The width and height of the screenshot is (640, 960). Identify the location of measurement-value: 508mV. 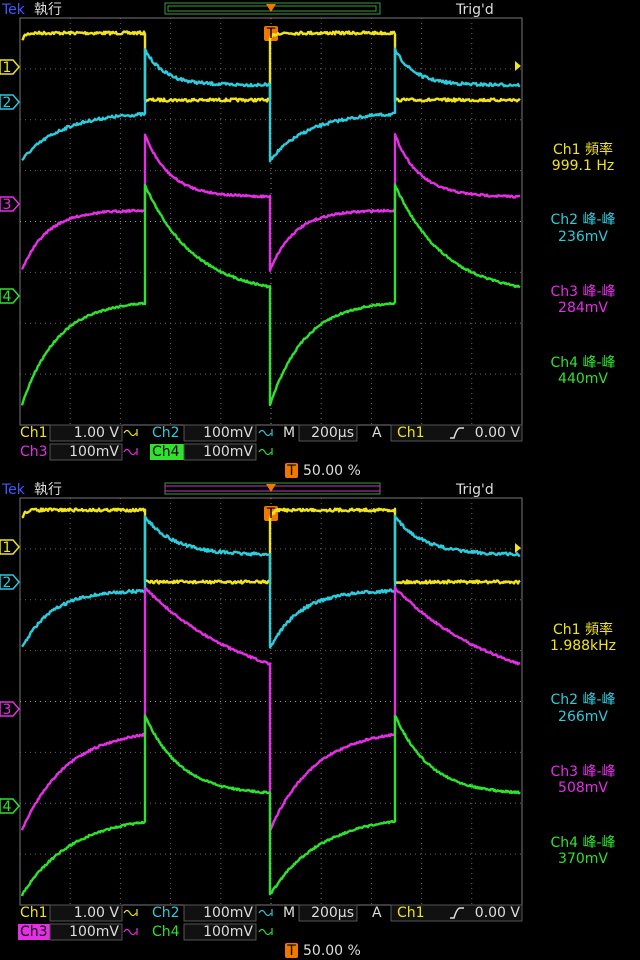
(583, 788).